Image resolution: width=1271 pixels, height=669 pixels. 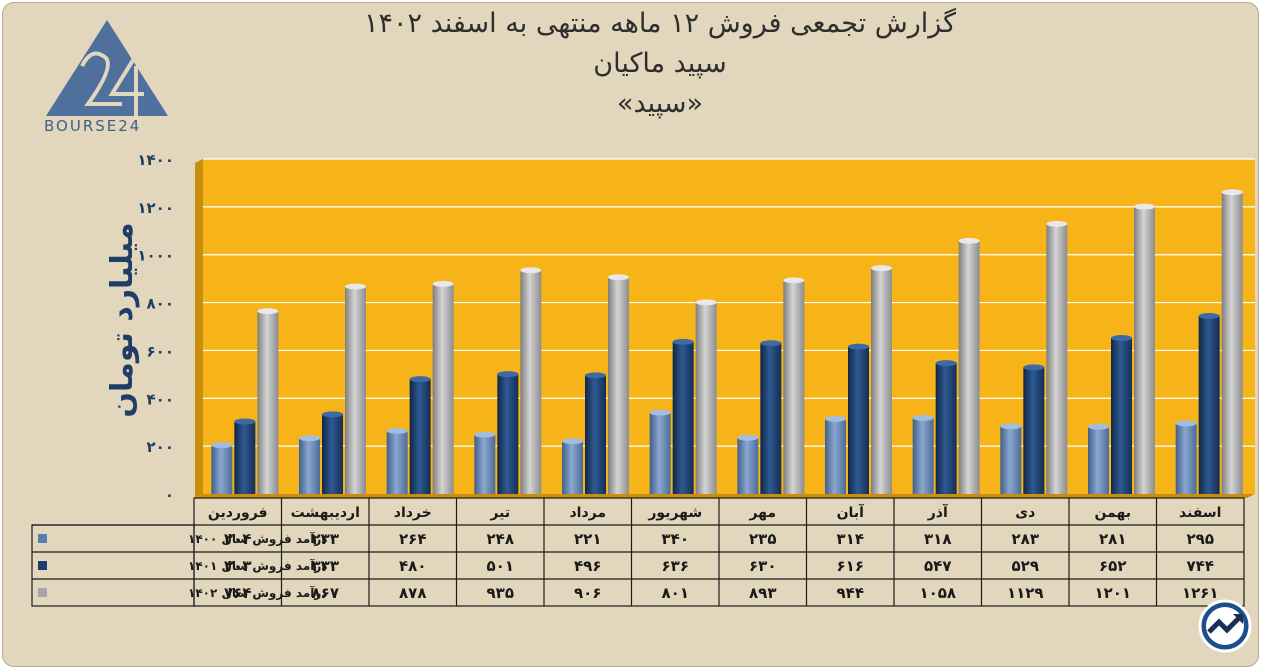 I want to click on data-label: ۶۱۶, so click(x=850, y=566).